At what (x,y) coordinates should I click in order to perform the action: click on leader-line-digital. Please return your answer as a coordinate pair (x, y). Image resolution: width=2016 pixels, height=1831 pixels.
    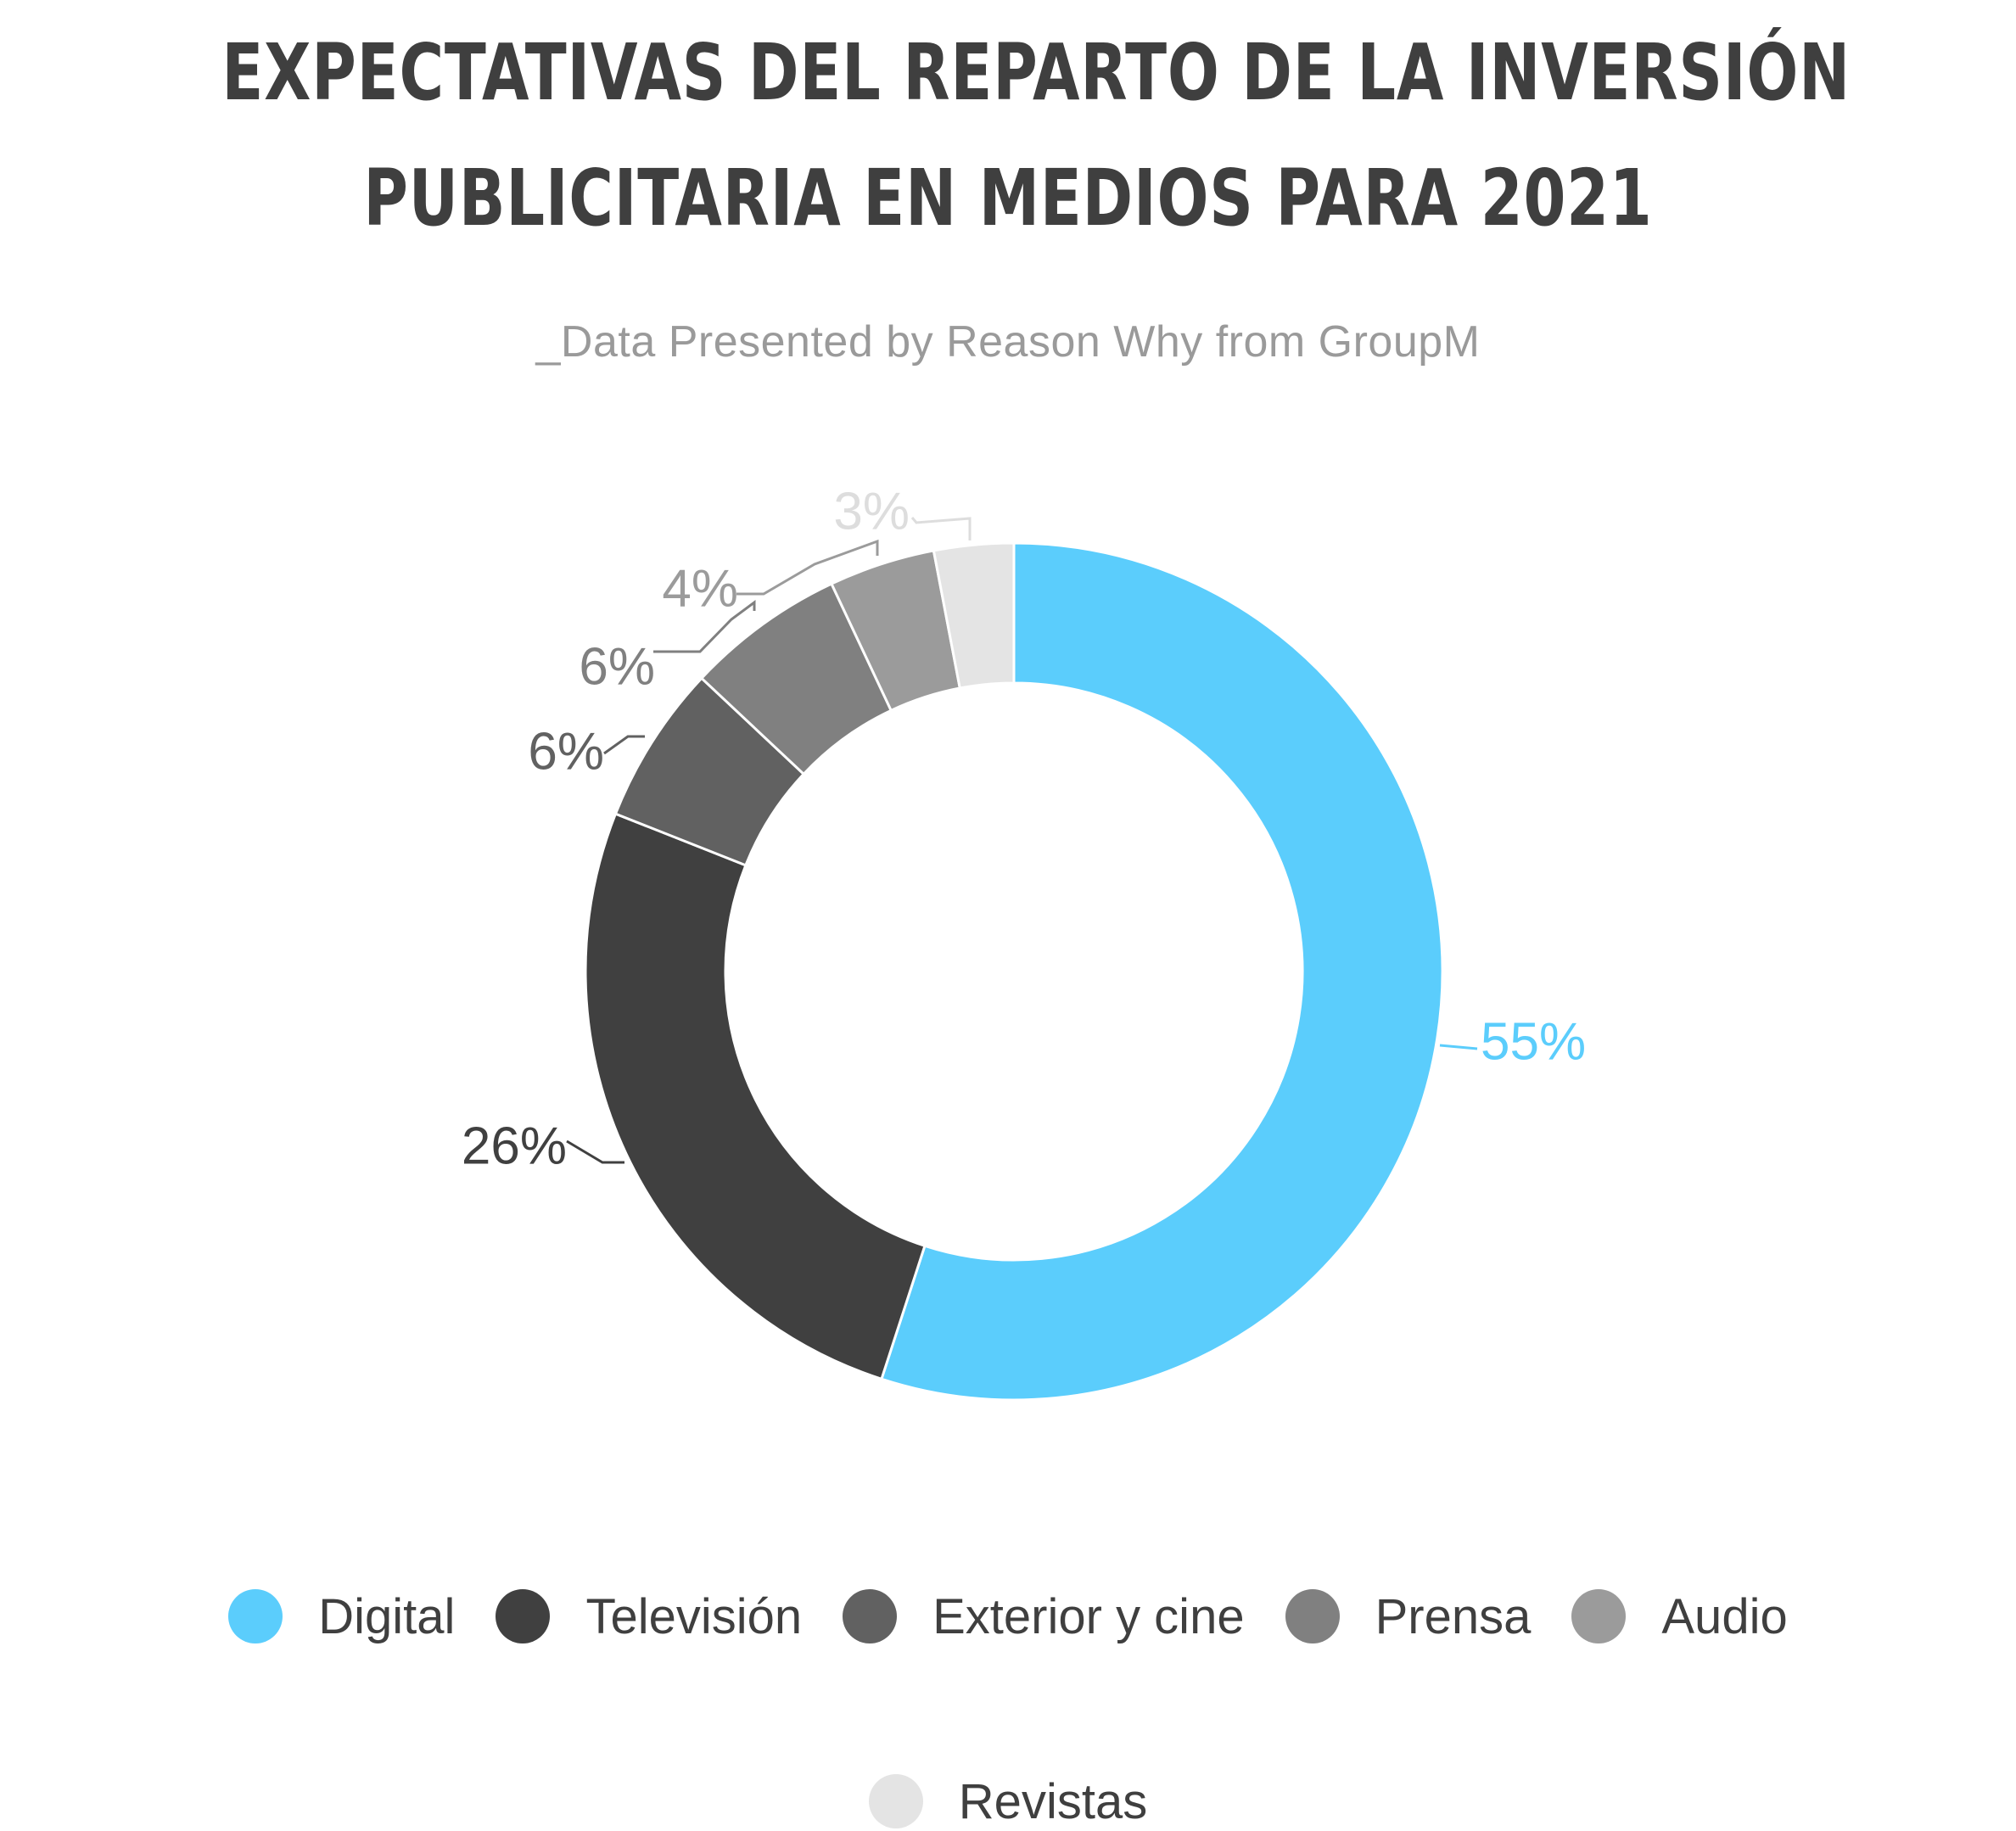
    Looking at the image, I should click on (1459, 1047).